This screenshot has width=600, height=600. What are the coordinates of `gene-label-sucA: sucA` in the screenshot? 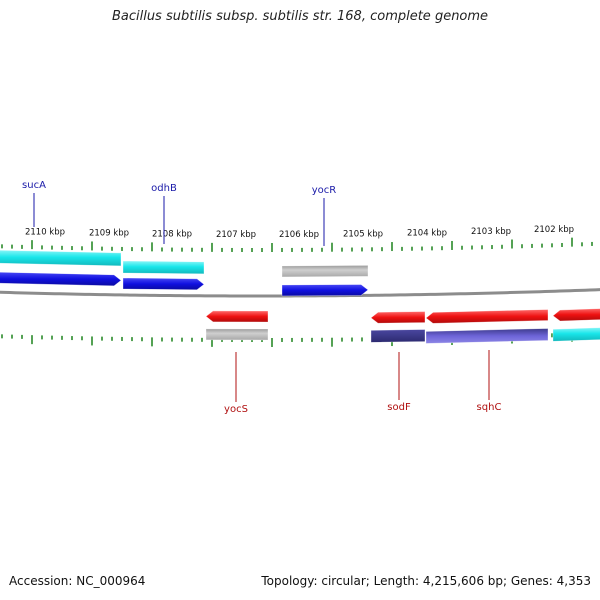 It's located at (34, 185).